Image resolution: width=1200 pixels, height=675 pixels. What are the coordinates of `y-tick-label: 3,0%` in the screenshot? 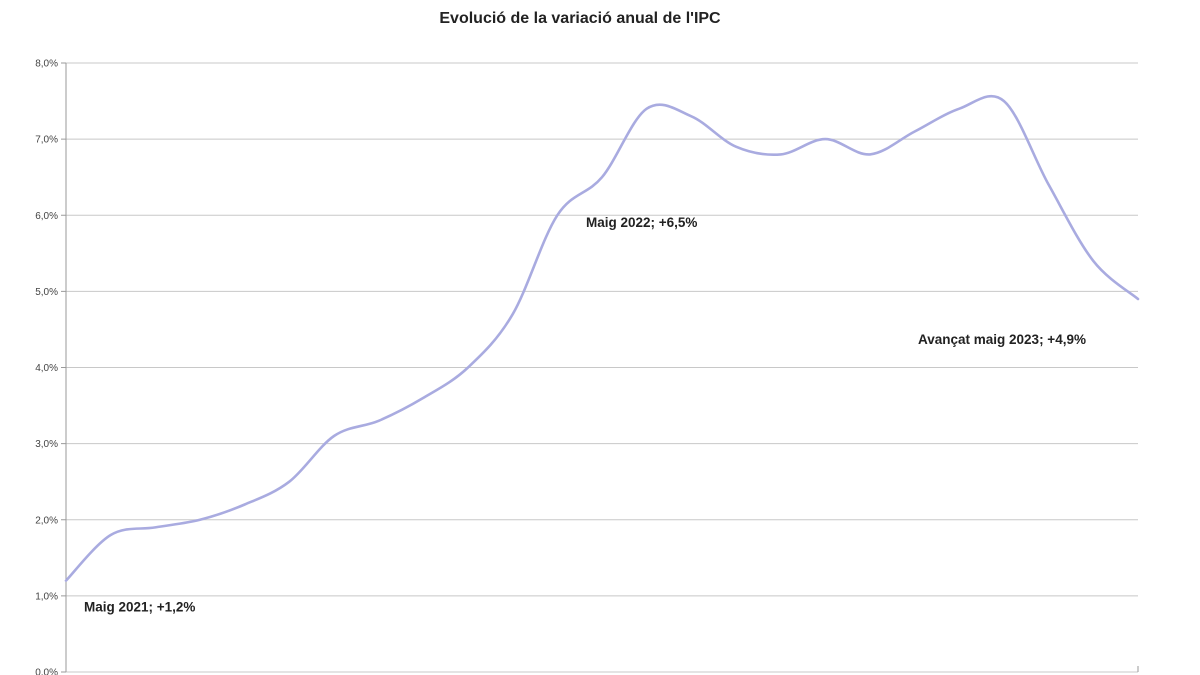 It's located at (46, 444).